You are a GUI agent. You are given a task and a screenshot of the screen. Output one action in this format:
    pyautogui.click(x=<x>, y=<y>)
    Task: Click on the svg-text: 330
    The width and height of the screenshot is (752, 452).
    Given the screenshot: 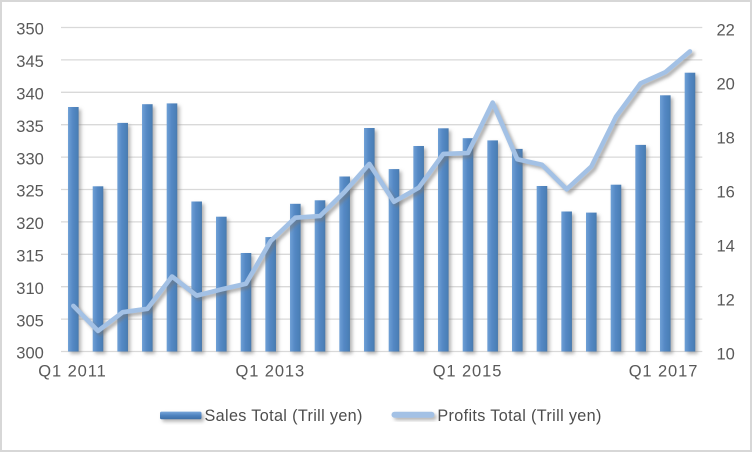 What is the action you would take?
    pyautogui.click(x=30, y=159)
    